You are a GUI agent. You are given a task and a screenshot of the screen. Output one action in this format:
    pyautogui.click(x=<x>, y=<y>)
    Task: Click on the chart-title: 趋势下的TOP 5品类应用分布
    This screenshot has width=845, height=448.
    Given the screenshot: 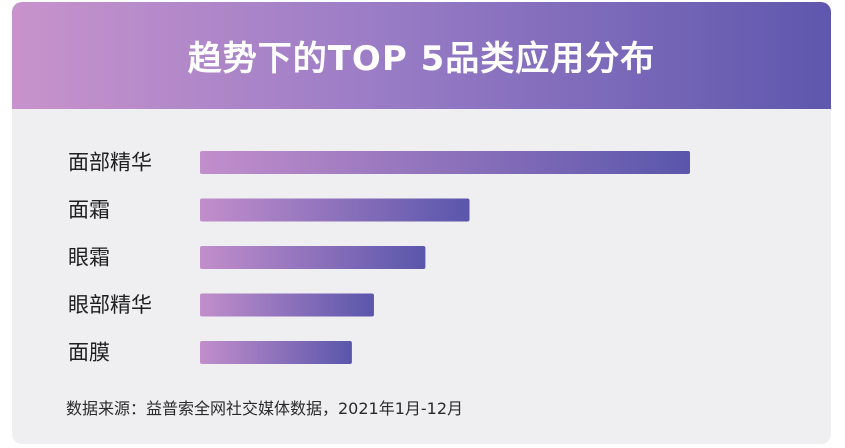 What is the action you would take?
    pyautogui.click(x=421, y=59)
    